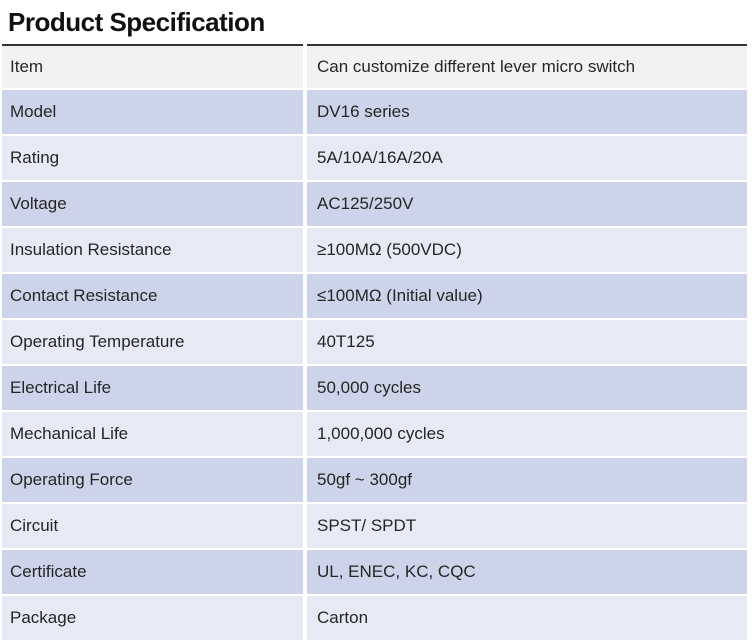 This screenshot has height=644, width=754. What do you see at coordinates (527, 572) in the screenshot?
I see `row-value: UL, ENEC, KC, CQC` at bounding box center [527, 572].